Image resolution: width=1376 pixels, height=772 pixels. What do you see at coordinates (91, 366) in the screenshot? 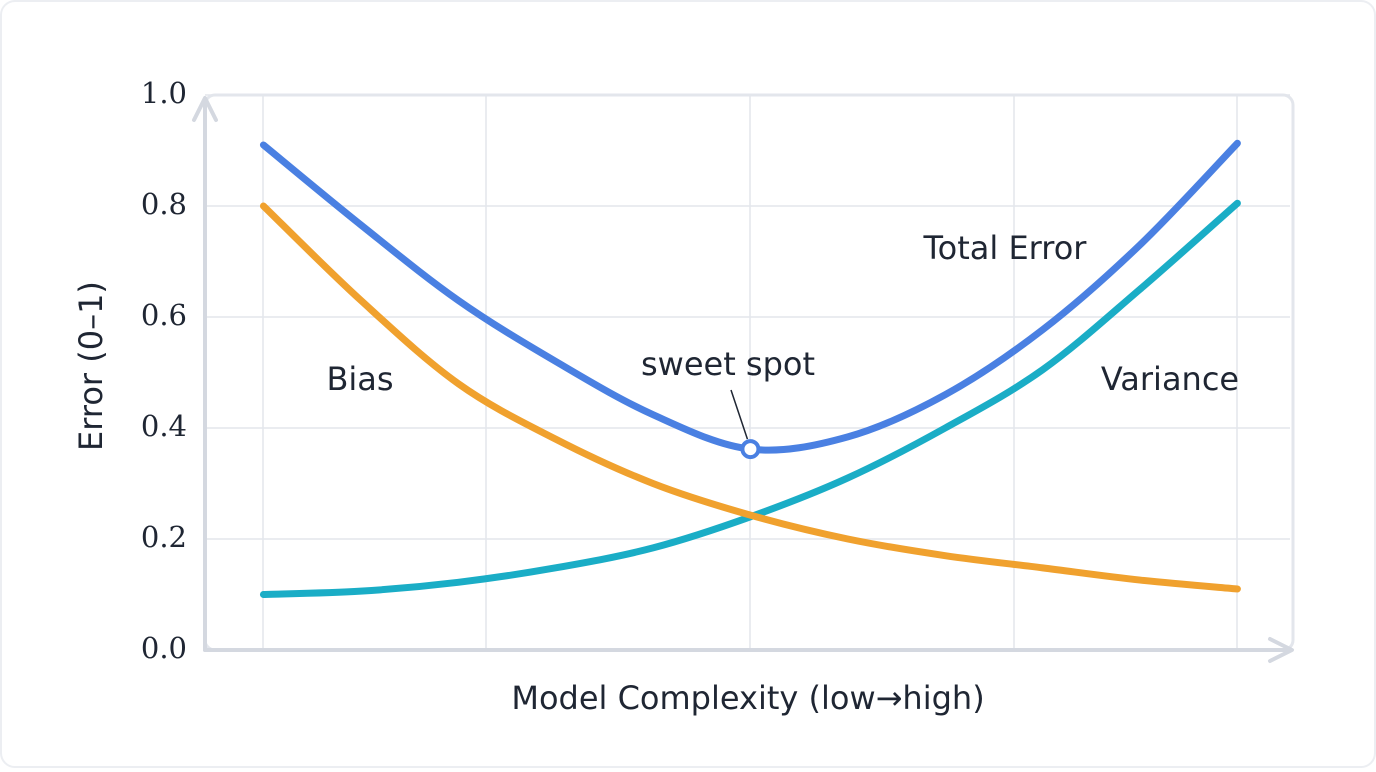
I see `y-axis-label: Error (0–1)` at bounding box center [91, 366].